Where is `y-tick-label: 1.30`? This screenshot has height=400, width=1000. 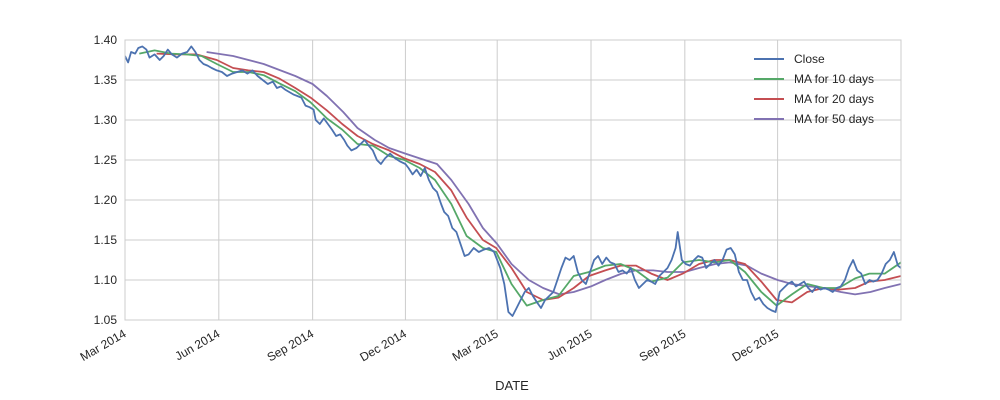 y-tick-label: 1.30 is located at coordinates (106, 120).